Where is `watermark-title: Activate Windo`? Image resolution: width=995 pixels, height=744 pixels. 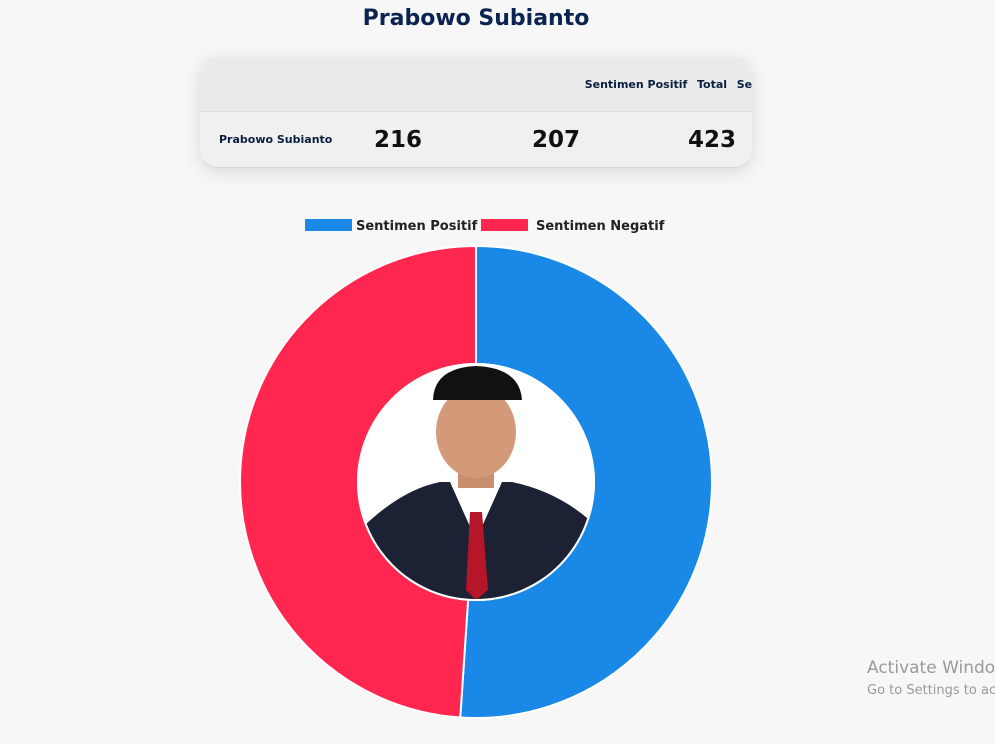 watermark-title: Activate Windo is located at coordinates (931, 668).